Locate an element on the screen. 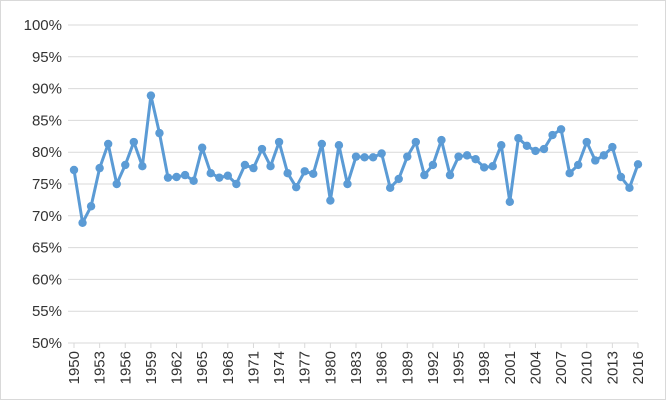  x-tick-label: 1965 is located at coordinates (202, 367).